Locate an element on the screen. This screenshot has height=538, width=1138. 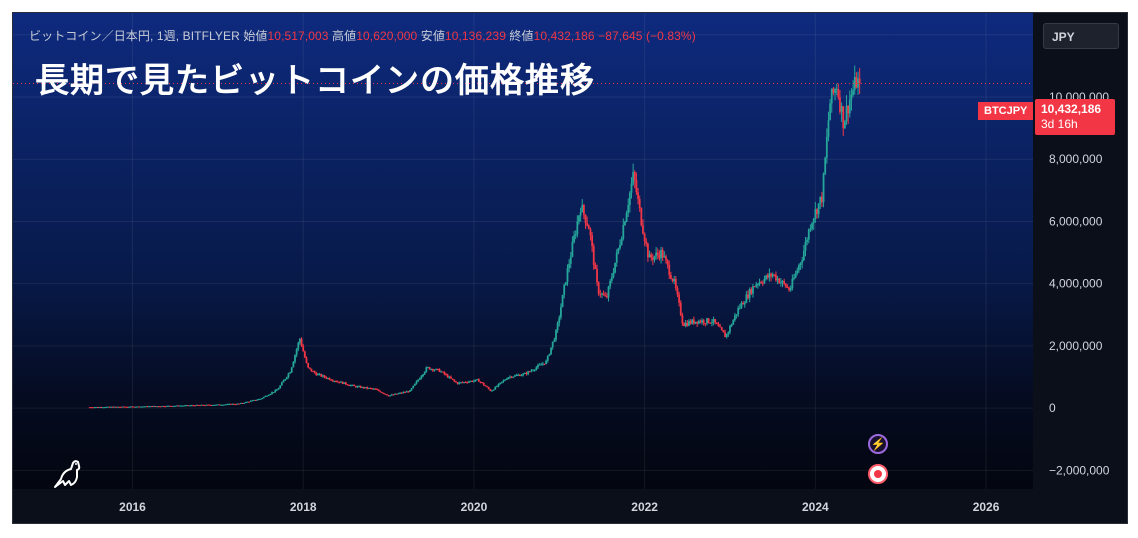
symbol-tag: BTCJPY is located at coordinates (1006, 111).